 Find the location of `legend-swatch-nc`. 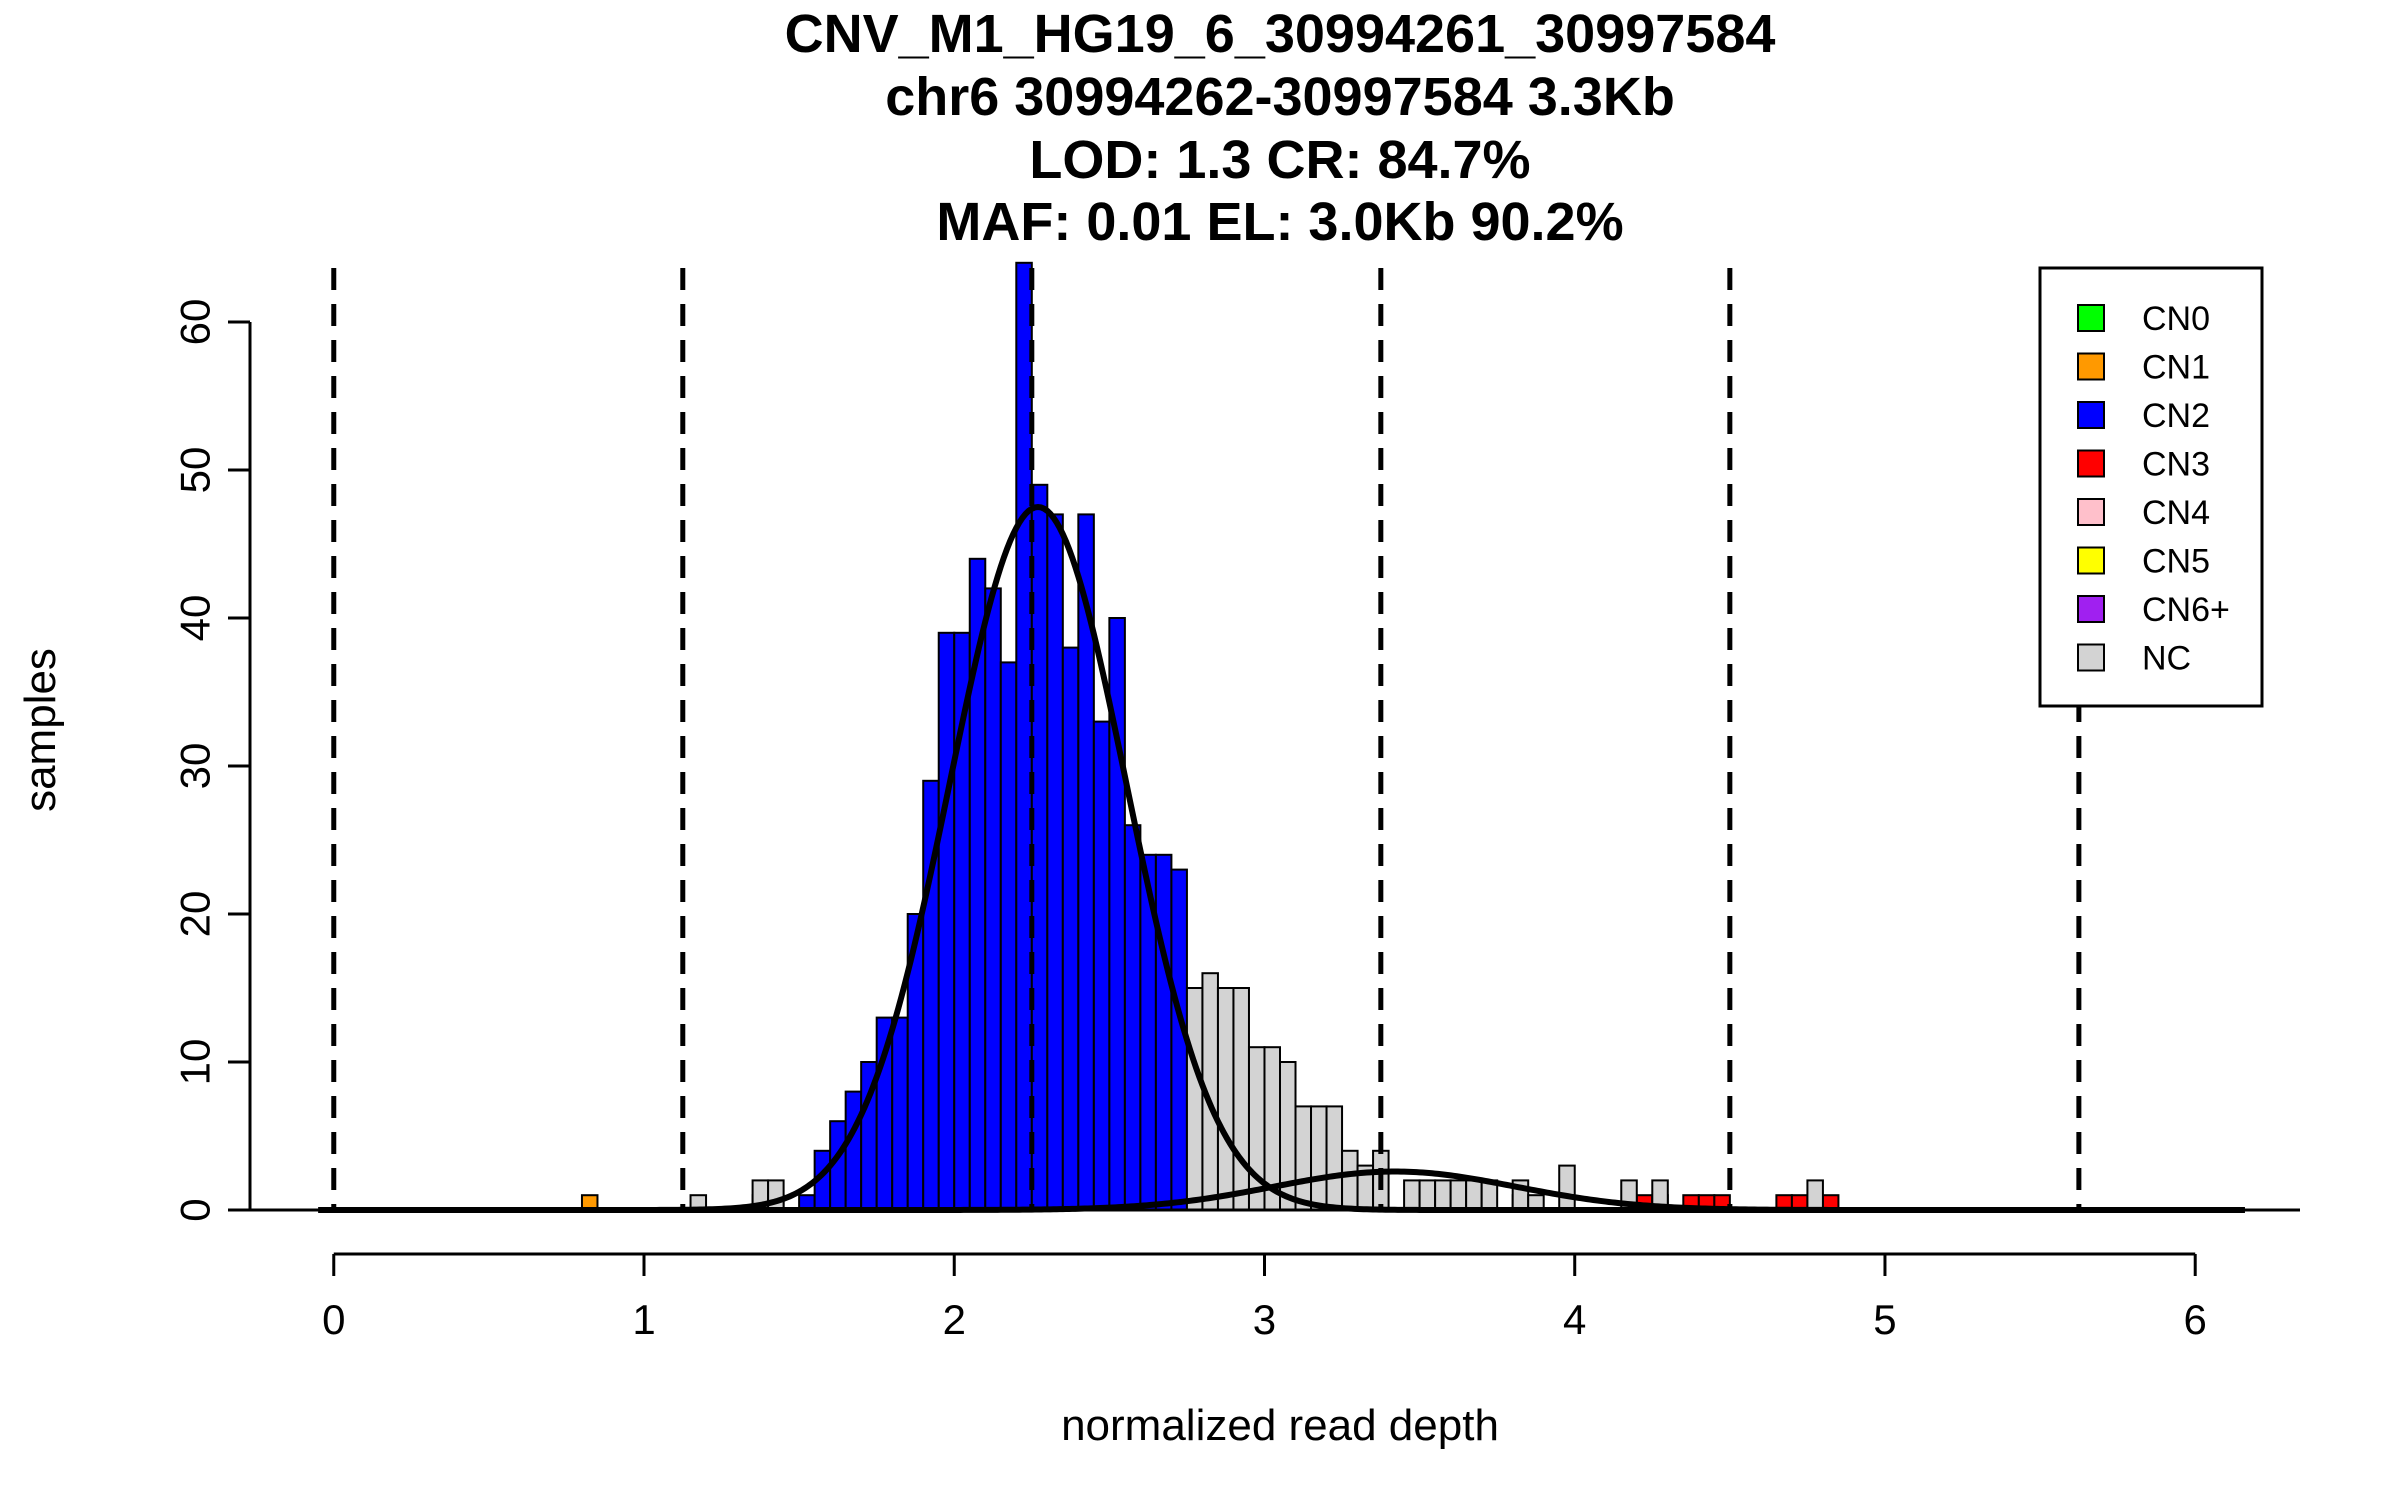

legend-swatch-nc is located at coordinates (2091, 657).